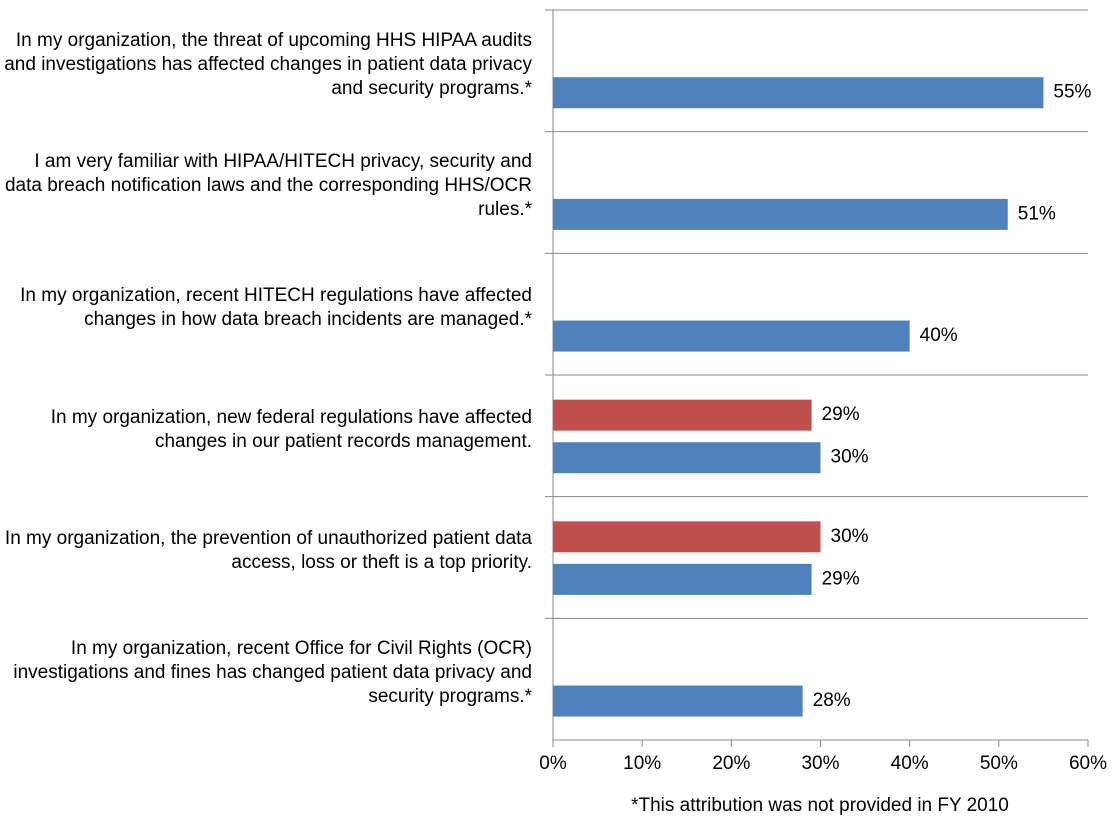 Image resolution: width=1117 pixels, height=821 pixels. What do you see at coordinates (939, 335) in the screenshot?
I see `data-label: 40%` at bounding box center [939, 335].